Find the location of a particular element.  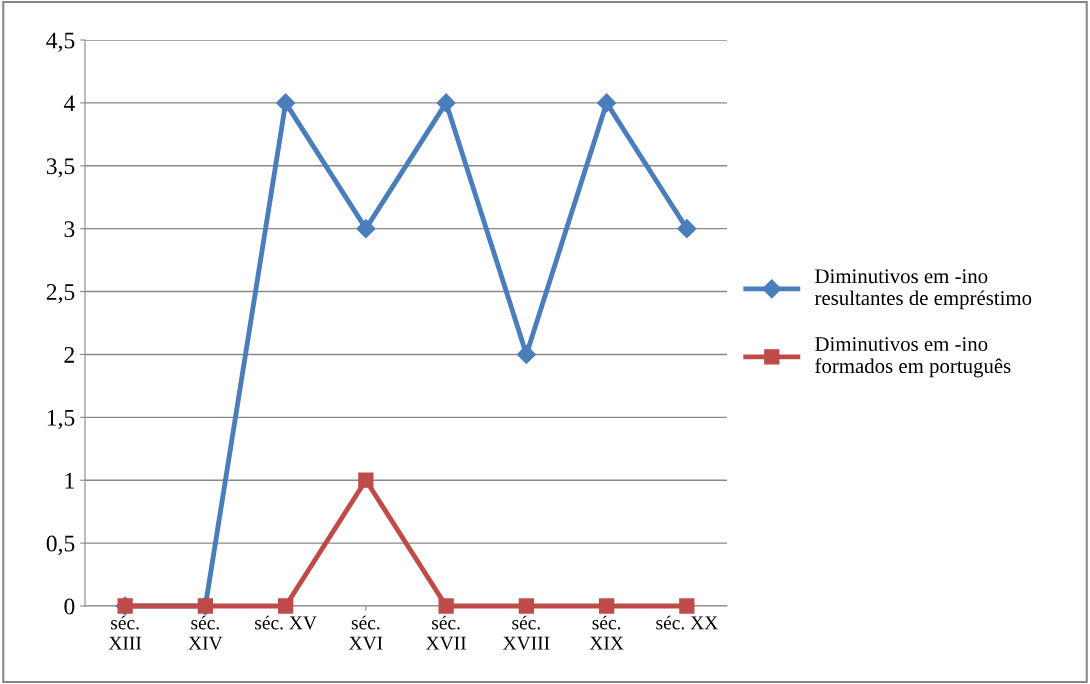

y-tick-label: 1 is located at coordinates (69, 480).